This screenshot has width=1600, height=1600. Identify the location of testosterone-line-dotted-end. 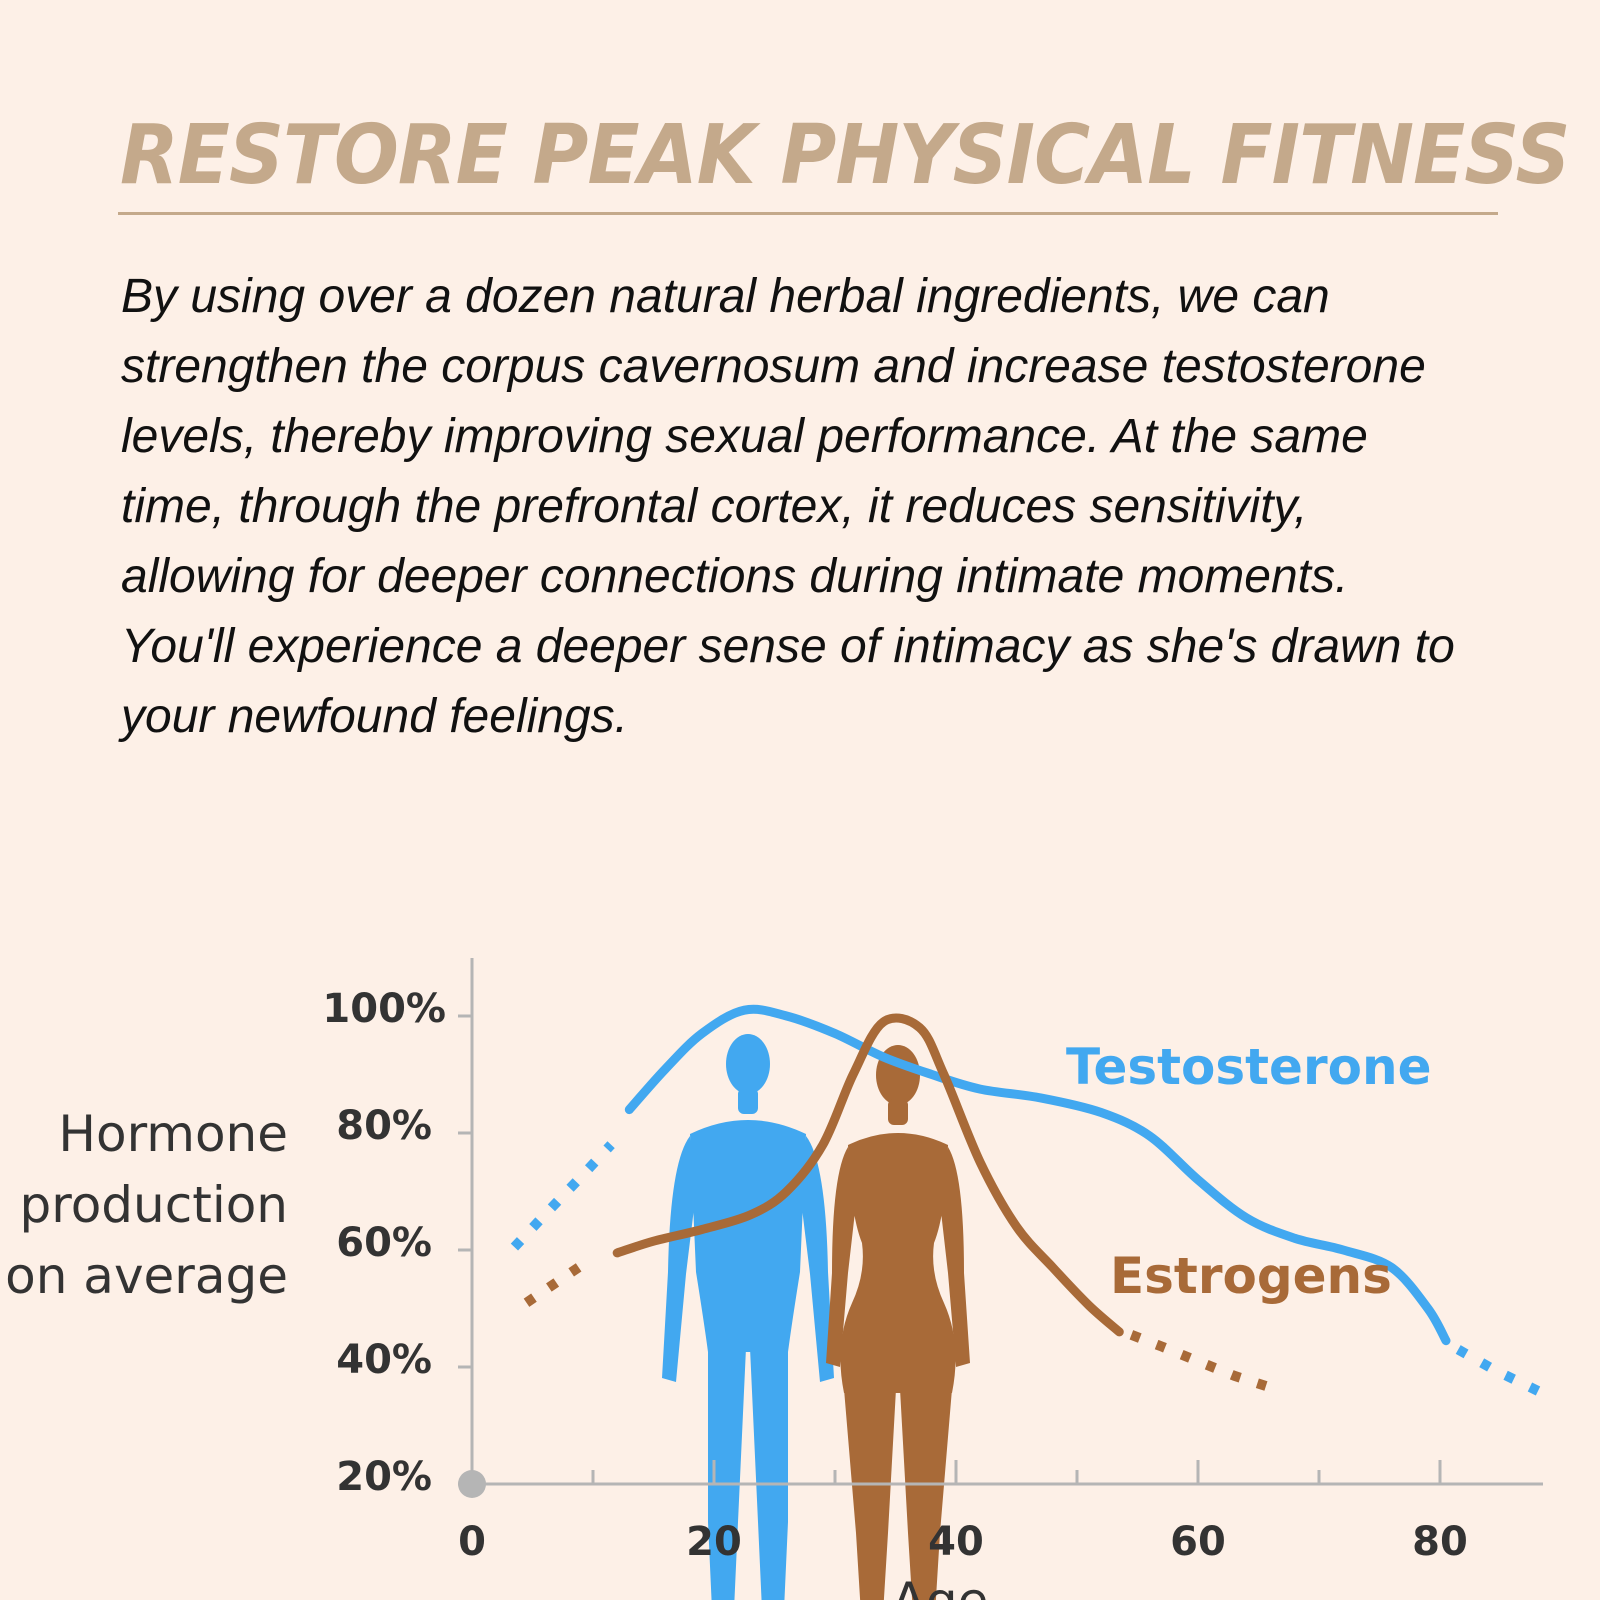
(1503, 1373).